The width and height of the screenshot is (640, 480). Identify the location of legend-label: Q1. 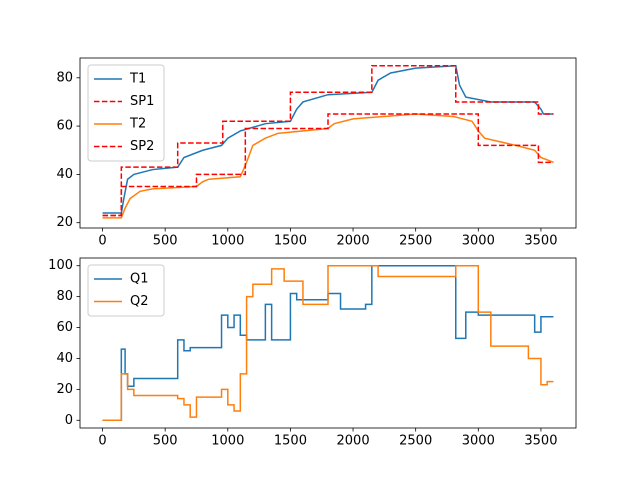
(139, 279).